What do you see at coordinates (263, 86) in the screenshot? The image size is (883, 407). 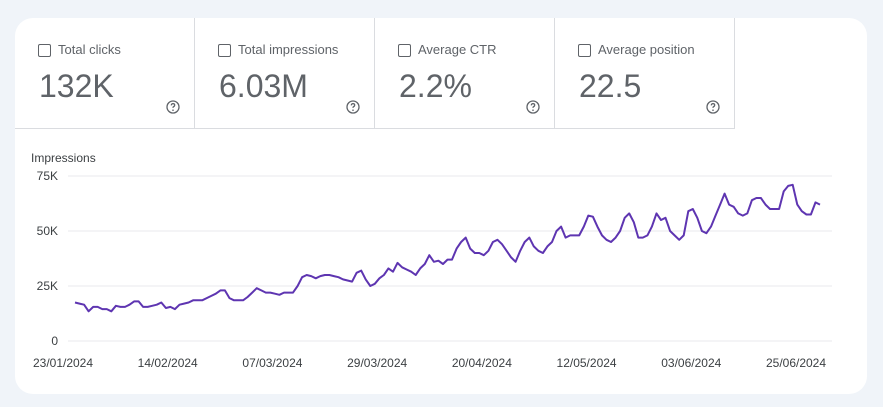 I see `metric-value: 6.03M` at bounding box center [263, 86].